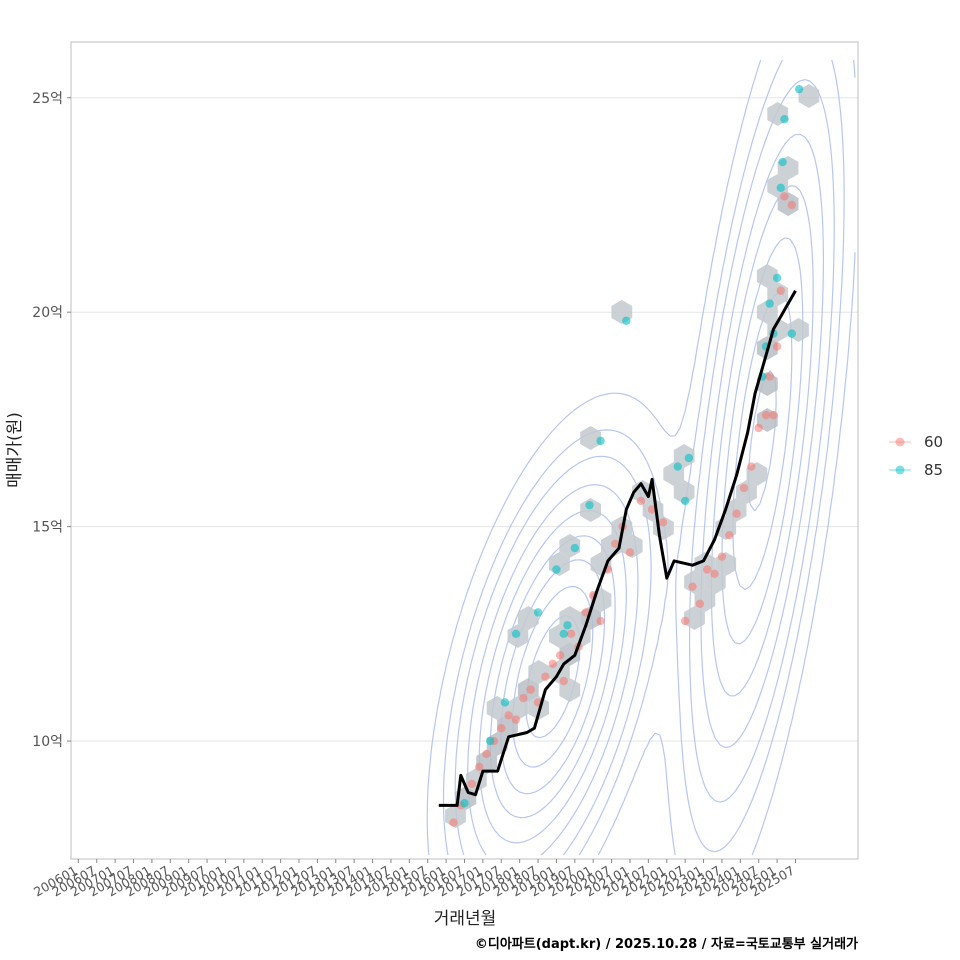  Describe the element at coordinates (47, 528) in the screenshot. I see `y-tick-label: 15억` at that location.